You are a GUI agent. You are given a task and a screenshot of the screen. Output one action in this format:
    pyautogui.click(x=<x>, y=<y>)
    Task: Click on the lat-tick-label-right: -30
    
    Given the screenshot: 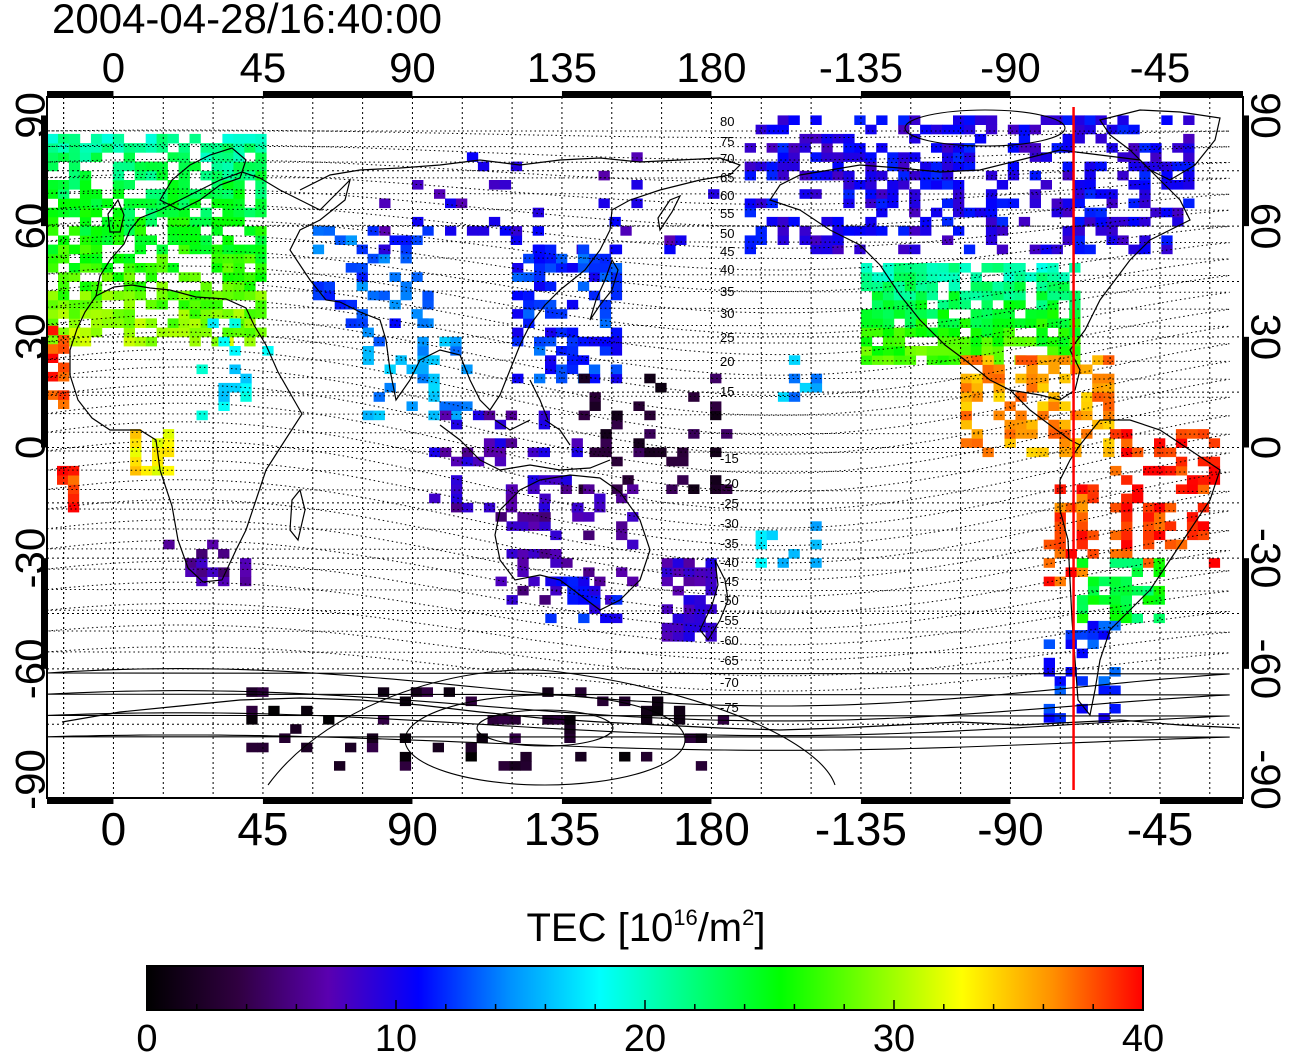 What is the action you would take?
    pyautogui.click(x=1266, y=558)
    